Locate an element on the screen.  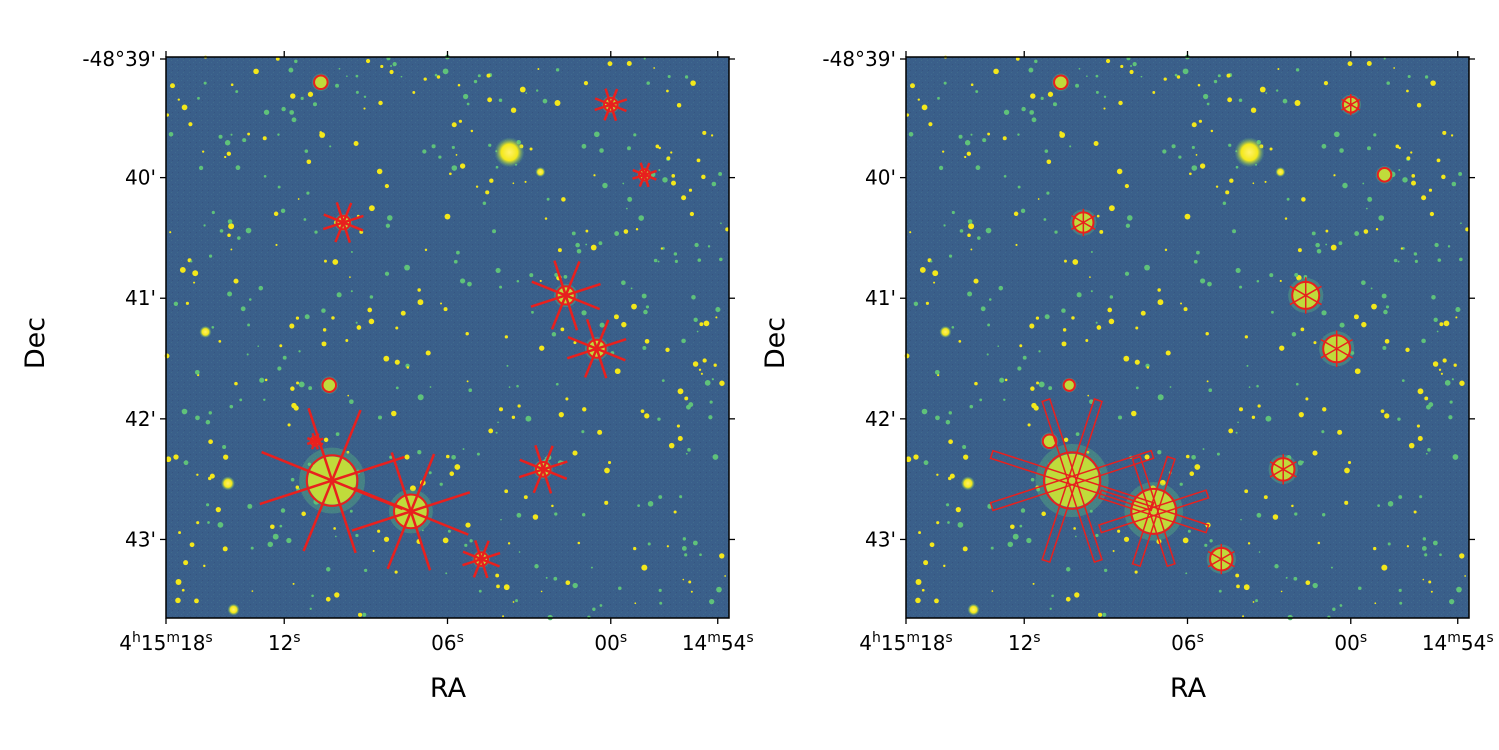
spike-box is located at coordinates (1153, 511).